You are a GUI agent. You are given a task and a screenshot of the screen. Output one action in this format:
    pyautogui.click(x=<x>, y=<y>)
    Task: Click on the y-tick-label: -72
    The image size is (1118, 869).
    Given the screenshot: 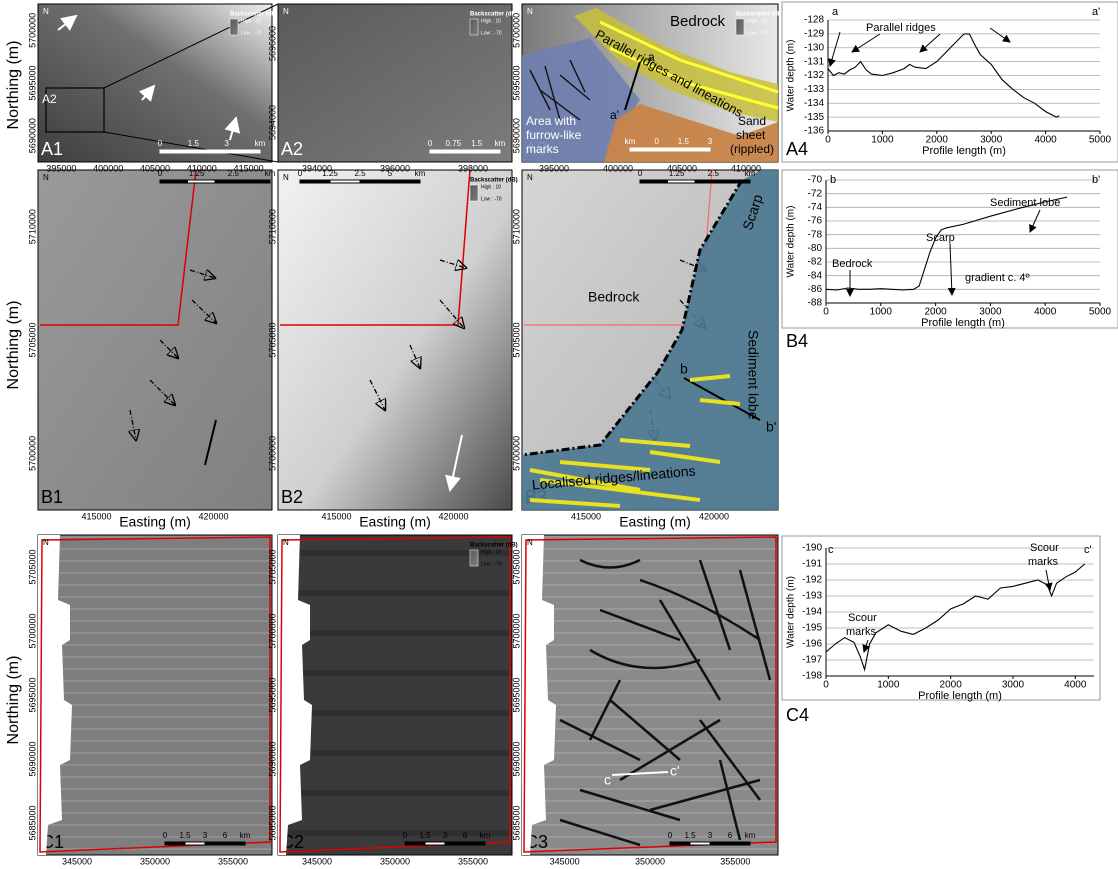 What is the action you would take?
    pyautogui.click(x=815, y=193)
    